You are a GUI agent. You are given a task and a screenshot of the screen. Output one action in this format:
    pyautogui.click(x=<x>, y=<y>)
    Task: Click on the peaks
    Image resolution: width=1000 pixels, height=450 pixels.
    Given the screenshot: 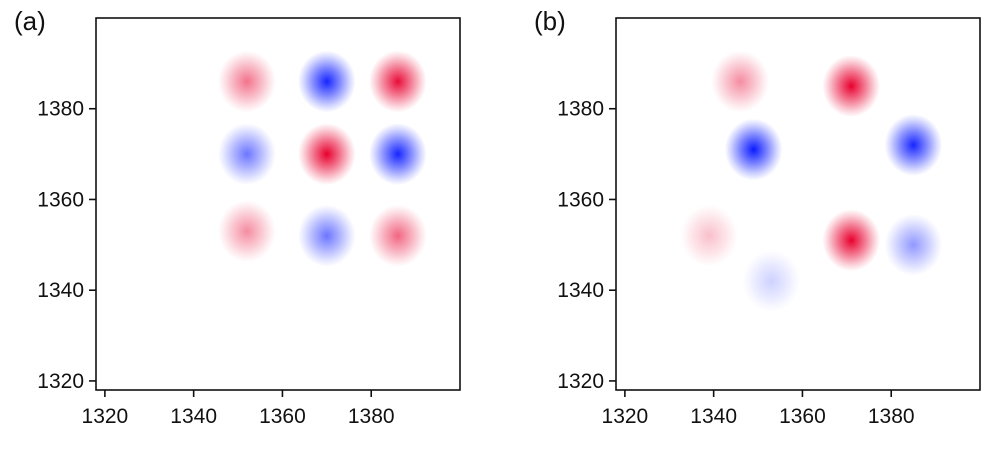 What is the action you would take?
    pyautogui.click(x=322, y=158)
    